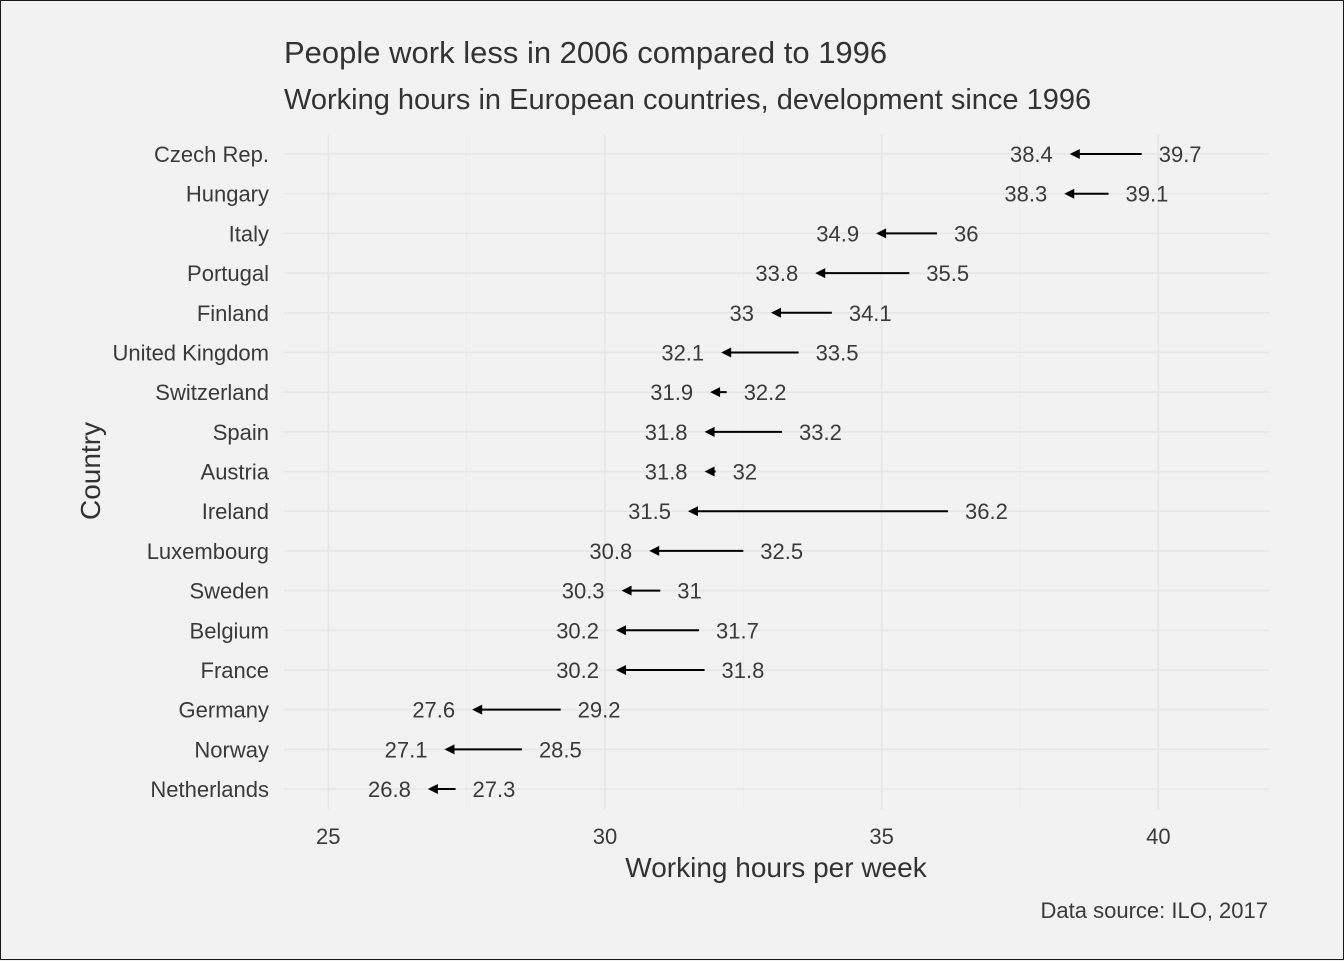 Image resolution: width=1344 pixels, height=961 pixels. Describe the element at coordinates (682, 352) in the screenshot. I see `value-label-2006: 32.1` at that location.